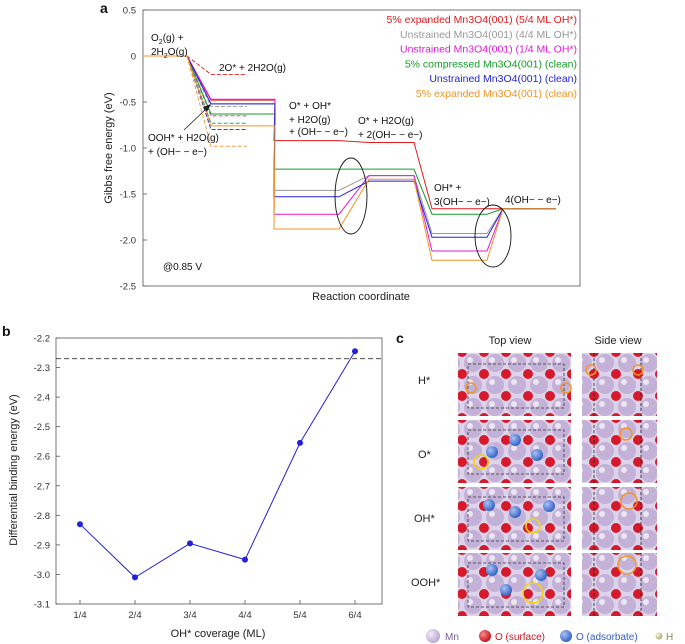  Describe the element at coordinates (424, 381) in the screenshot. I see `row-label-h: H*` at that location.